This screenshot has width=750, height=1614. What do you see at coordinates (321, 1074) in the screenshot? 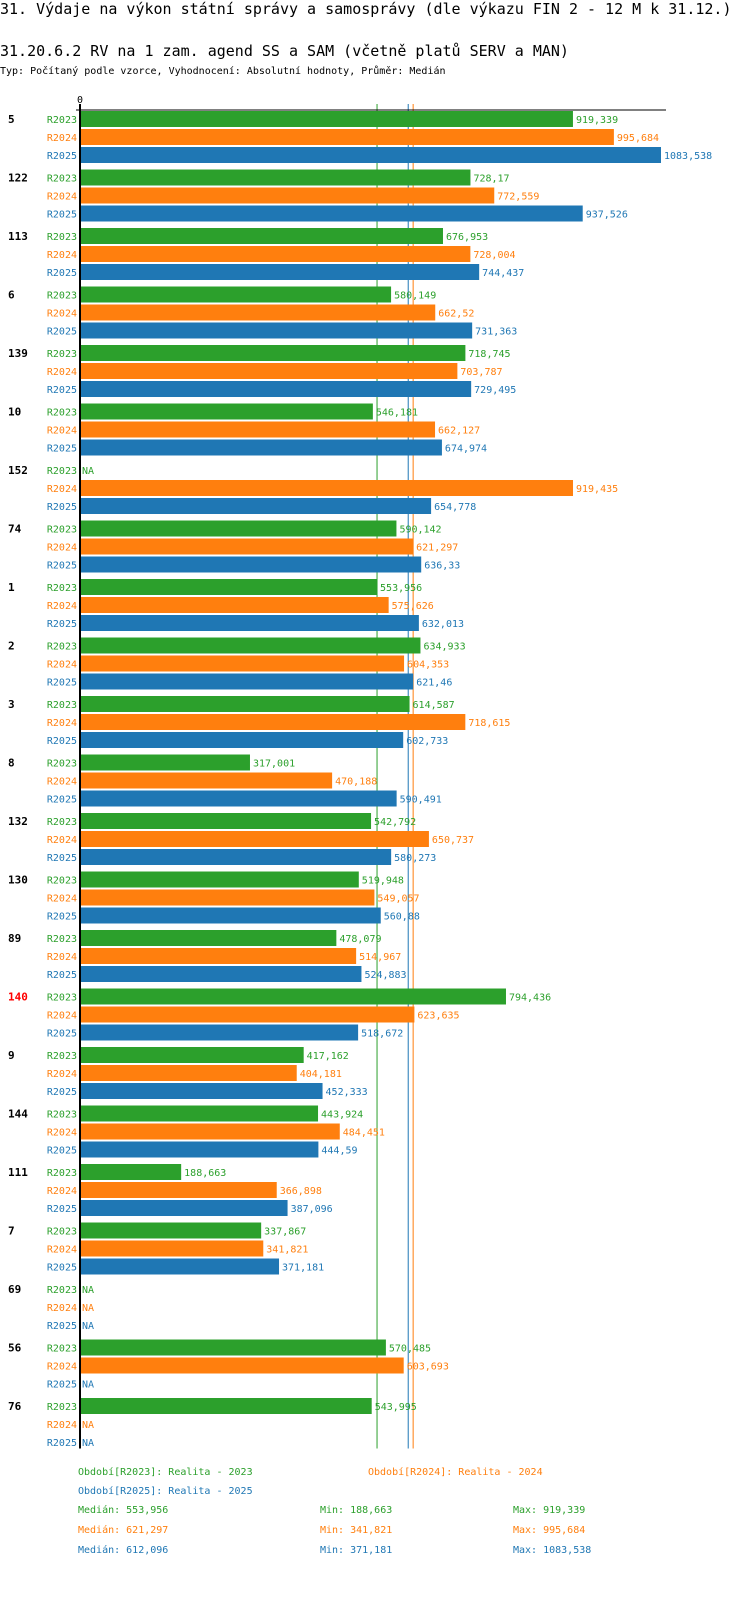
I see `data-label: 404,181` at bounding box center [321, 1074].